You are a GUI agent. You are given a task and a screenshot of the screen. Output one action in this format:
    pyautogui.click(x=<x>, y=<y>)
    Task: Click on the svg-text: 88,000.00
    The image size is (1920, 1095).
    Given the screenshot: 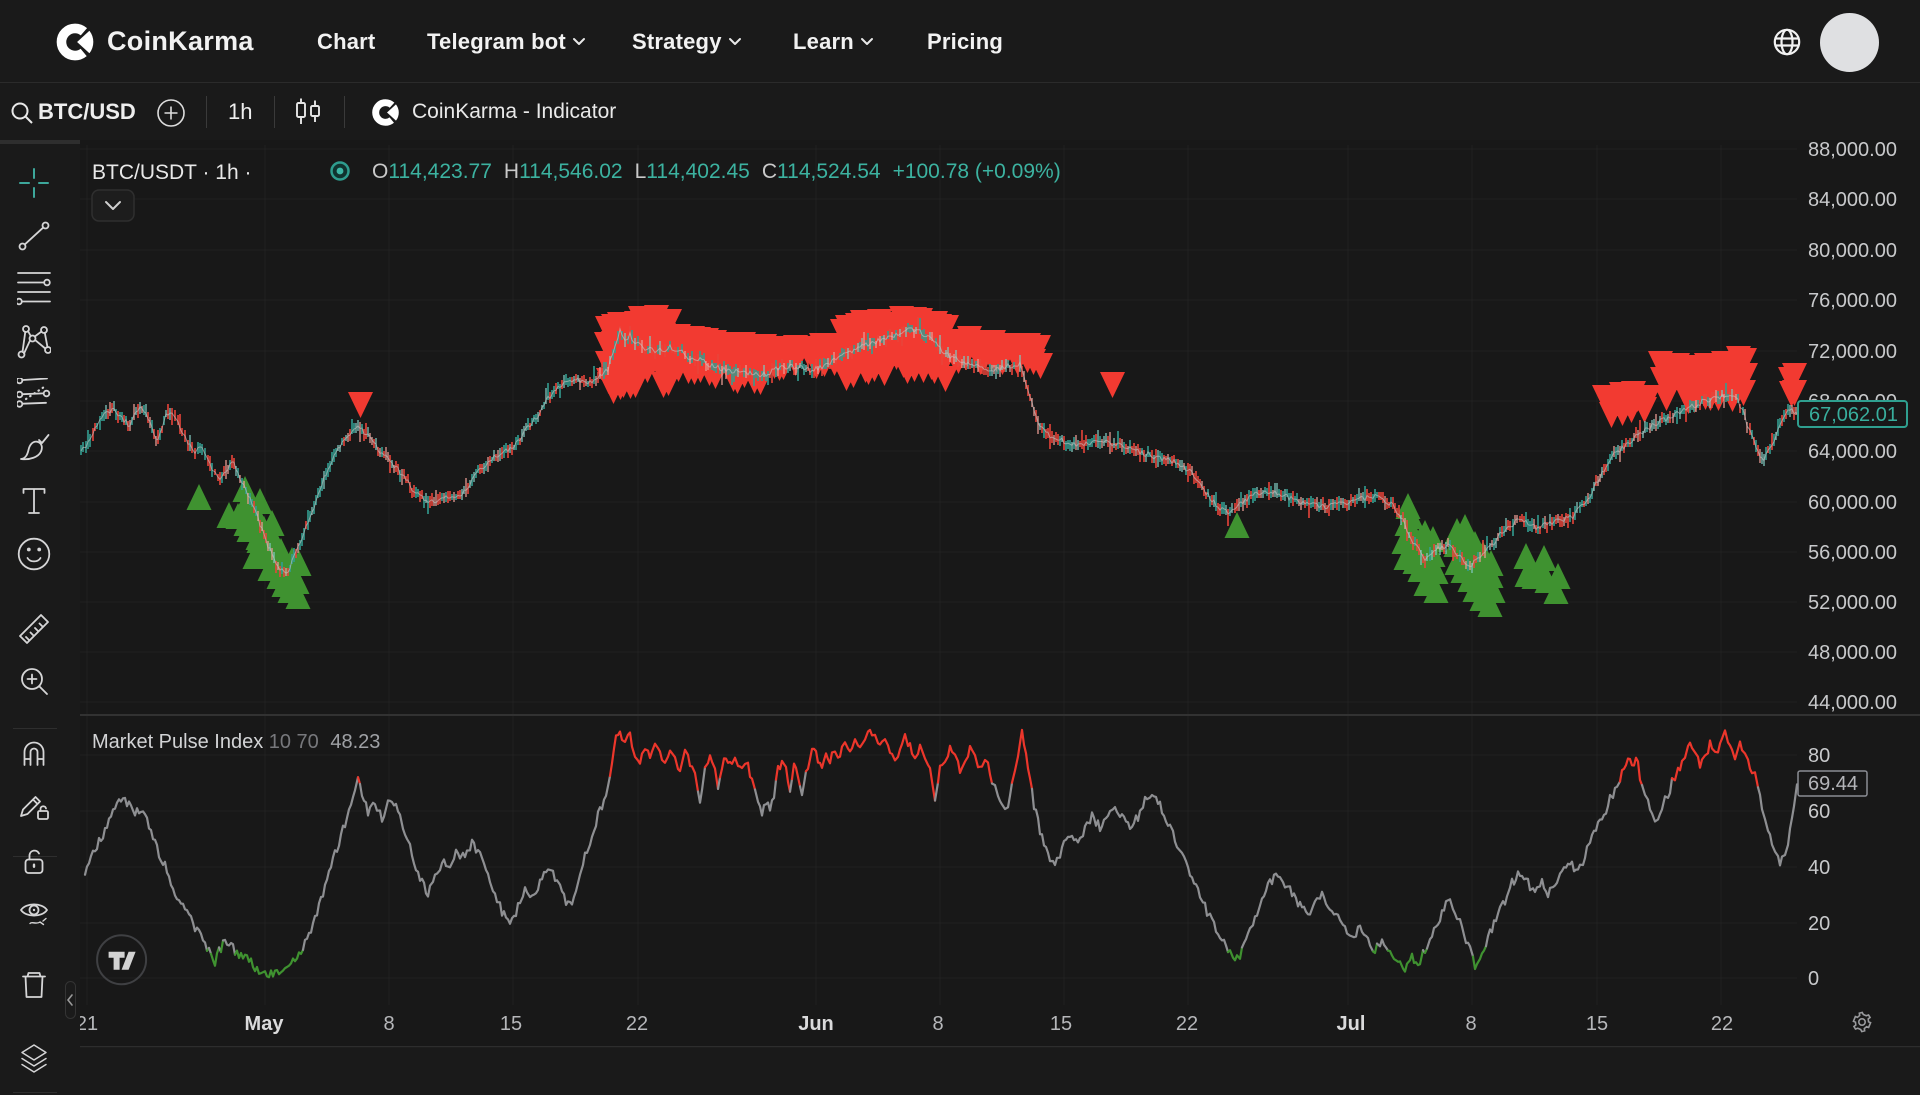 What is the action you would take?
    pyautogui.click(x=1852, y=150)
    